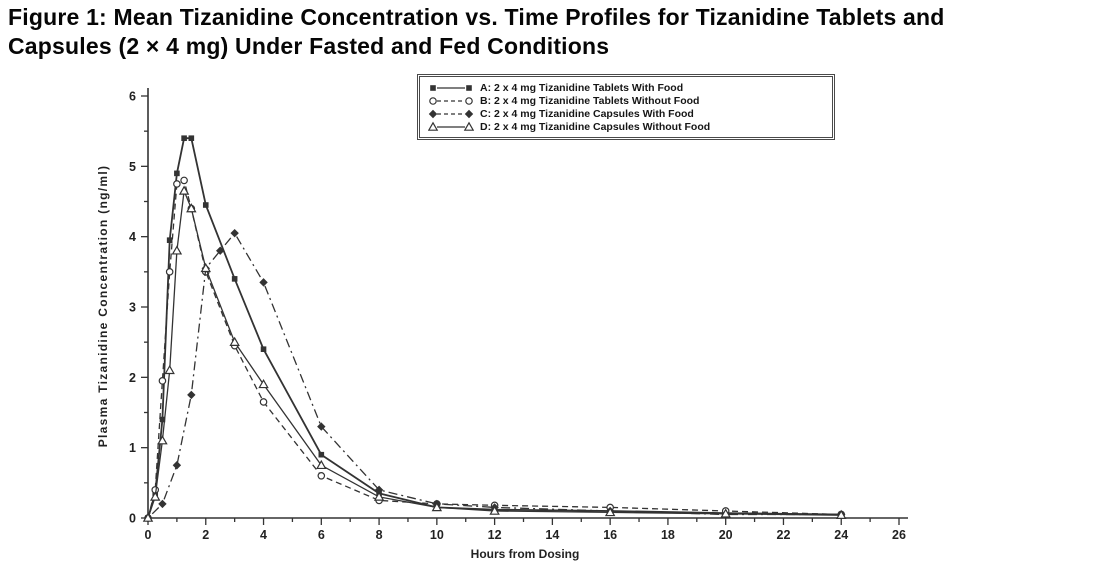 Image resolution: width=1119 pixels, height=583 pixels. I want to click on svg-text: 24, so click(841, 535).